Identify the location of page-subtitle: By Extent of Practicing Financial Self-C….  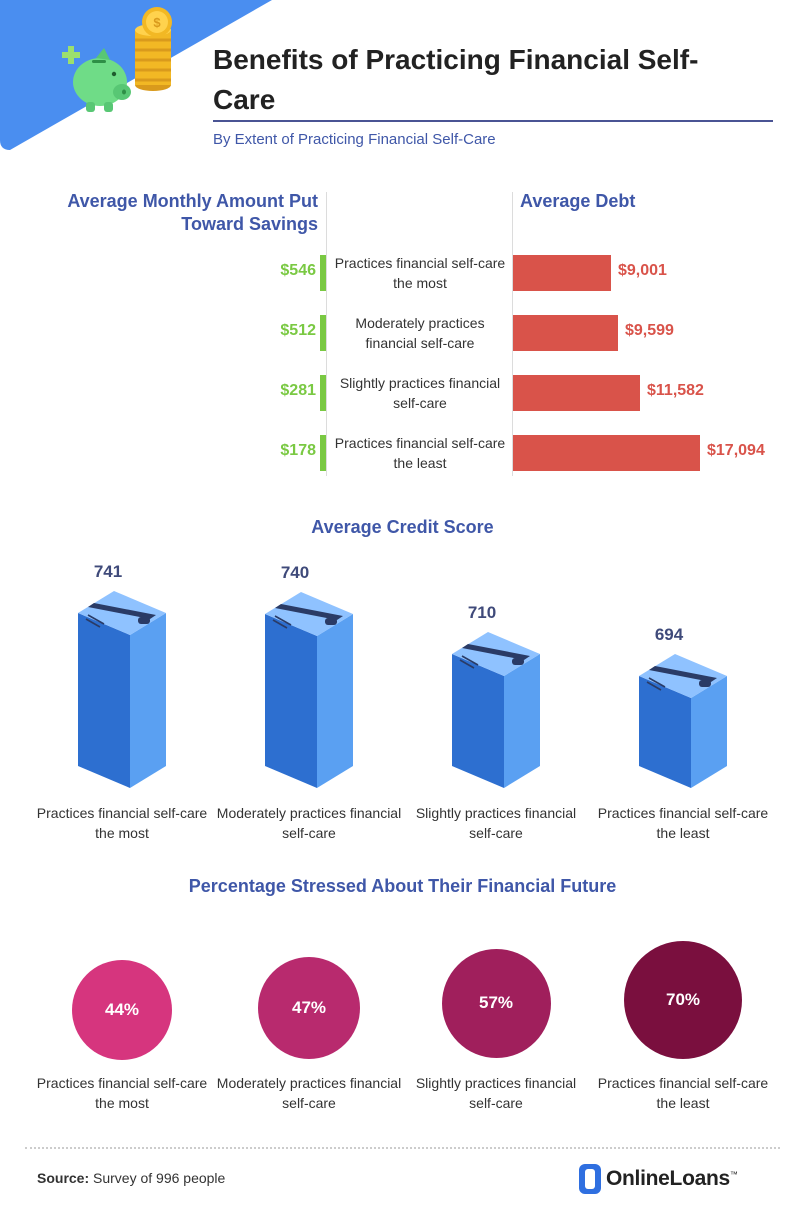
(354, 139).